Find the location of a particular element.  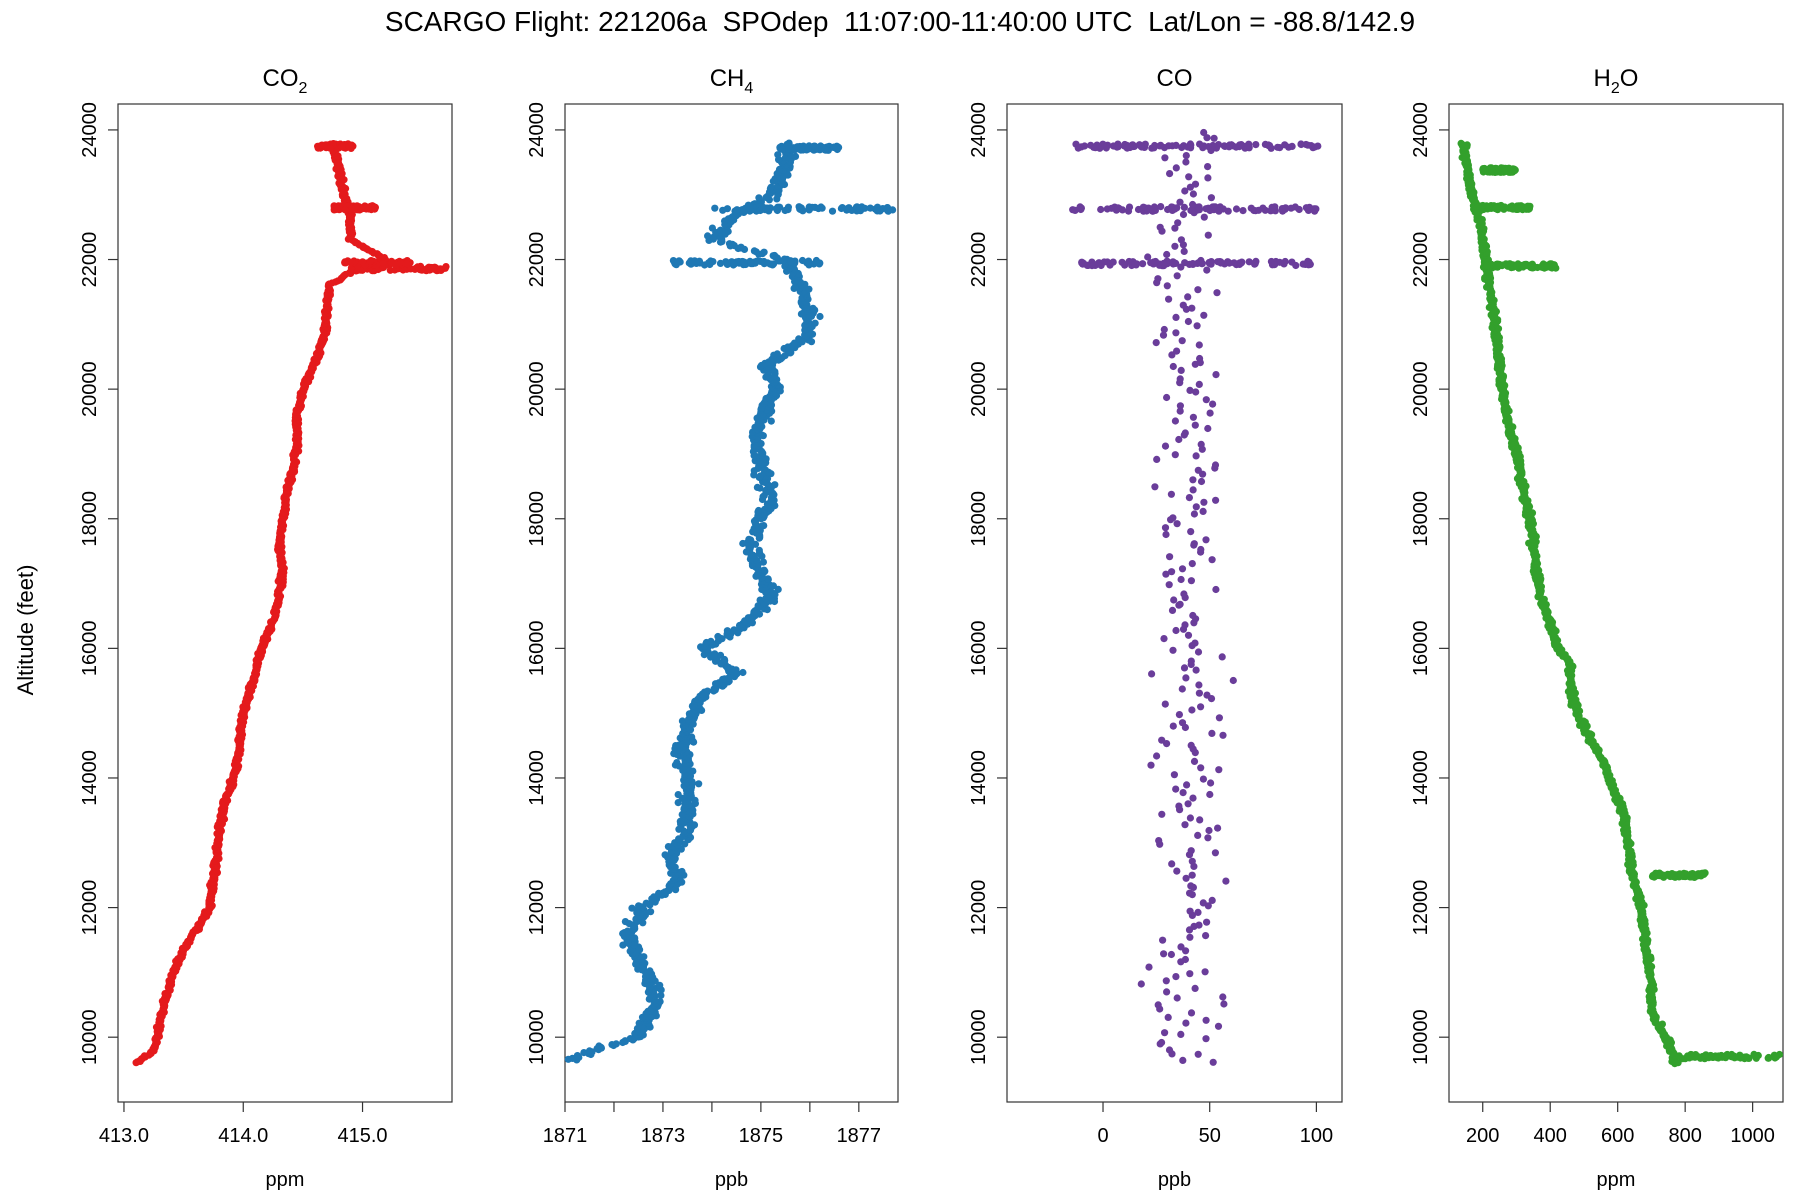

y-tick-label: 12000 is located at coordinates (979, 908).